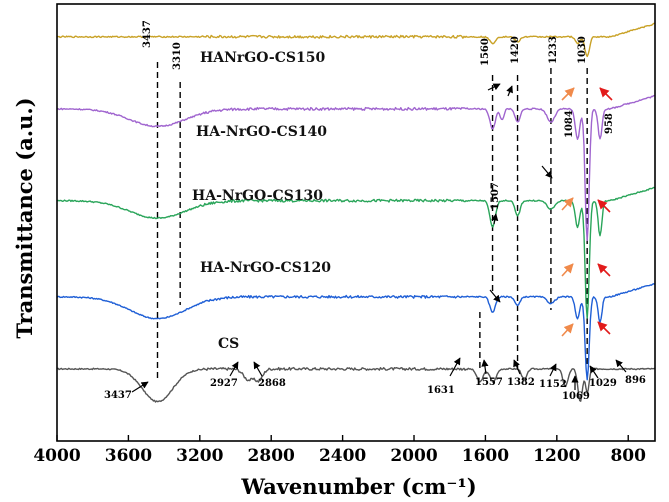  What do you see at coordinates (628, 456) in the screenshot?
I see `x-tick-label-800: 800` at bounding box center [628, 456].